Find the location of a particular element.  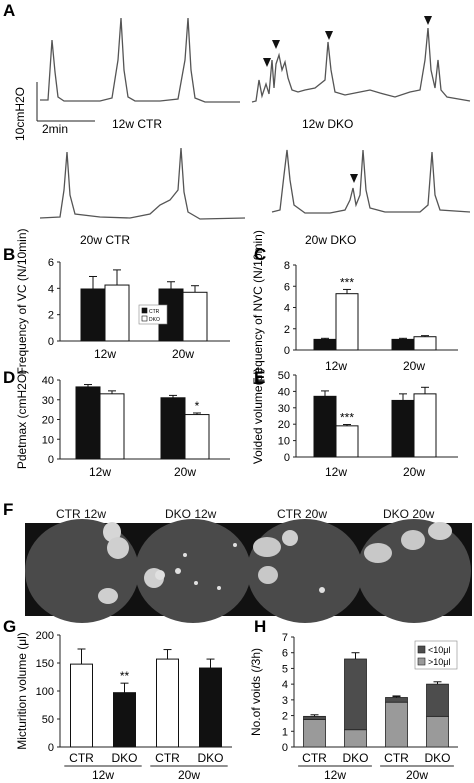

image-label-dko-20w: DKO 20w is located at coordinates (409, 514).